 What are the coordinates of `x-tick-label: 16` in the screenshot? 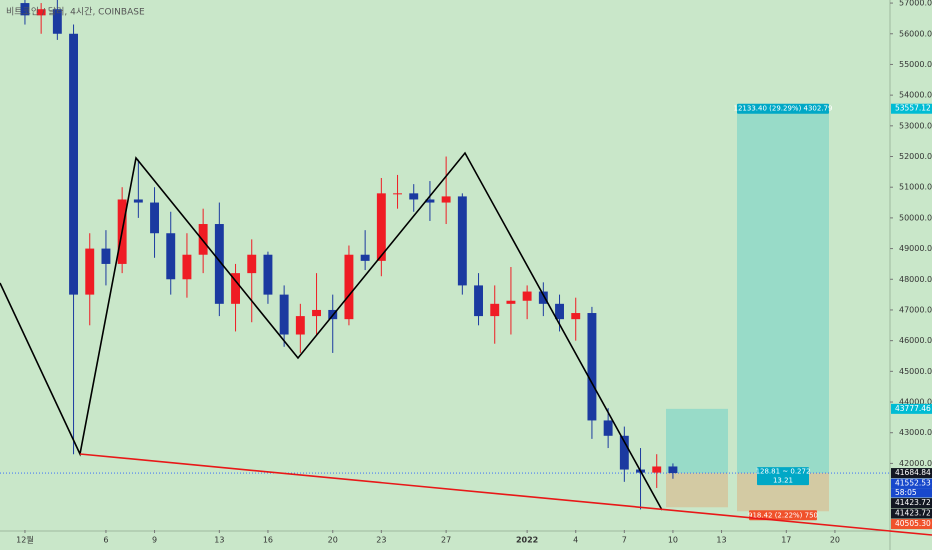 It's located at (268, 540).